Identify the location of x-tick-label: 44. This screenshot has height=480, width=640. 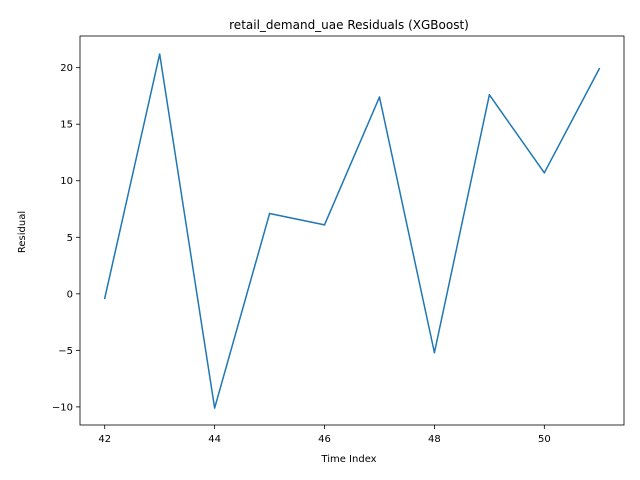
(214, 439).